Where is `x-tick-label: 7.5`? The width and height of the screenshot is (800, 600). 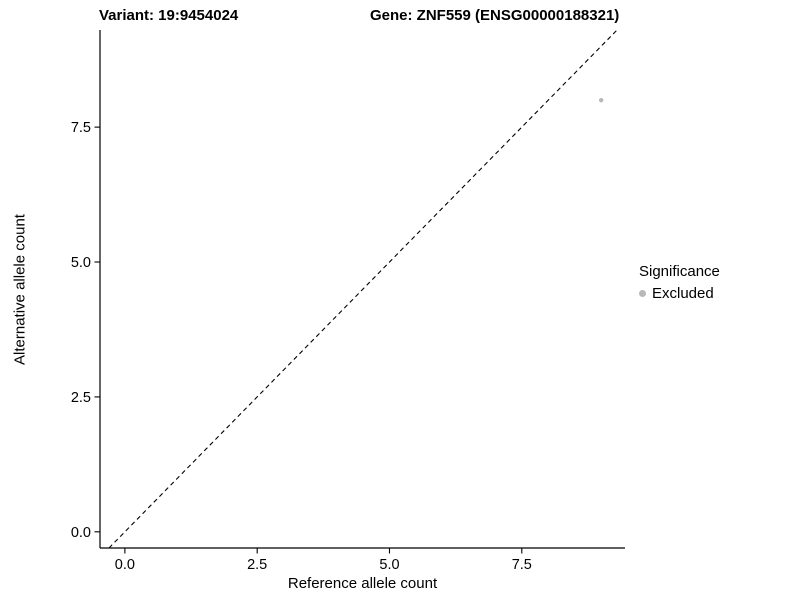
x-tick-label: 7.5 is located at coordinates (522, 565).